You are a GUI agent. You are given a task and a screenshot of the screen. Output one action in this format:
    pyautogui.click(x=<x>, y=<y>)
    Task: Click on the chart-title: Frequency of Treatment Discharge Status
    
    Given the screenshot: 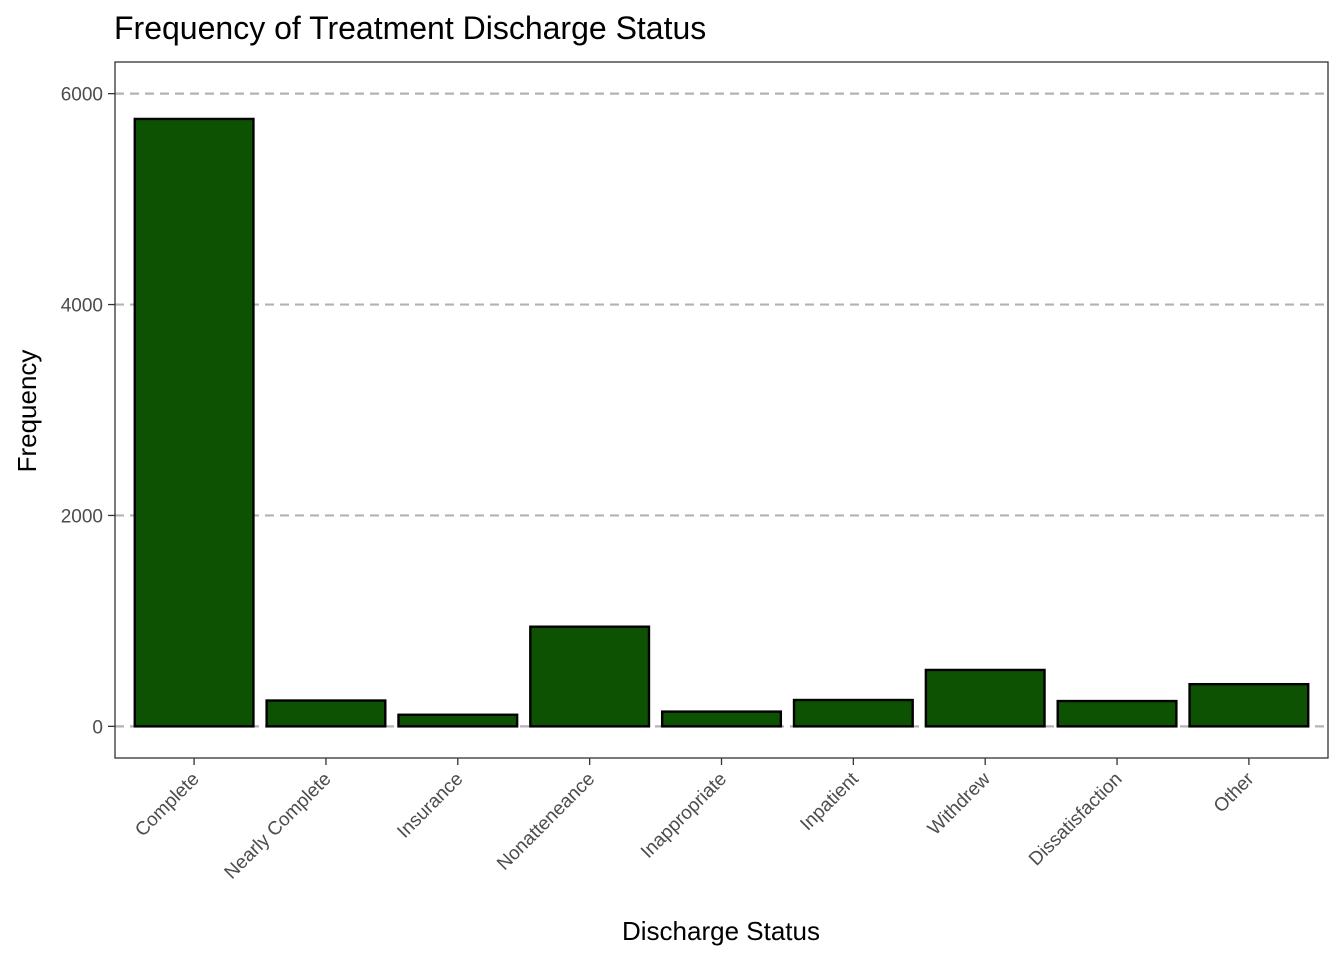 What is the action you would take?
    pyautogui.click(x=410, y=28)
    